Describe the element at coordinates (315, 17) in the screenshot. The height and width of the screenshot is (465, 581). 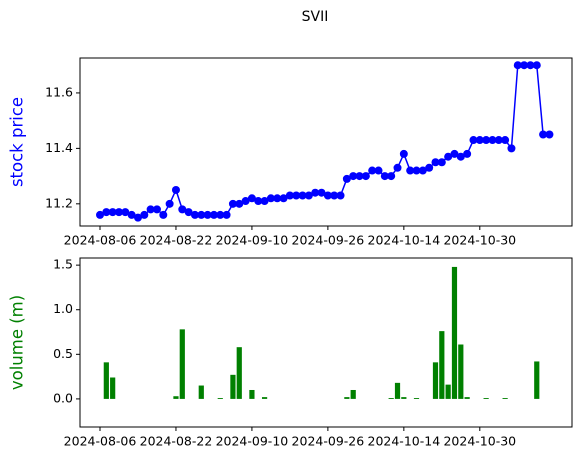
I see `figure-title: SVII` at that location.